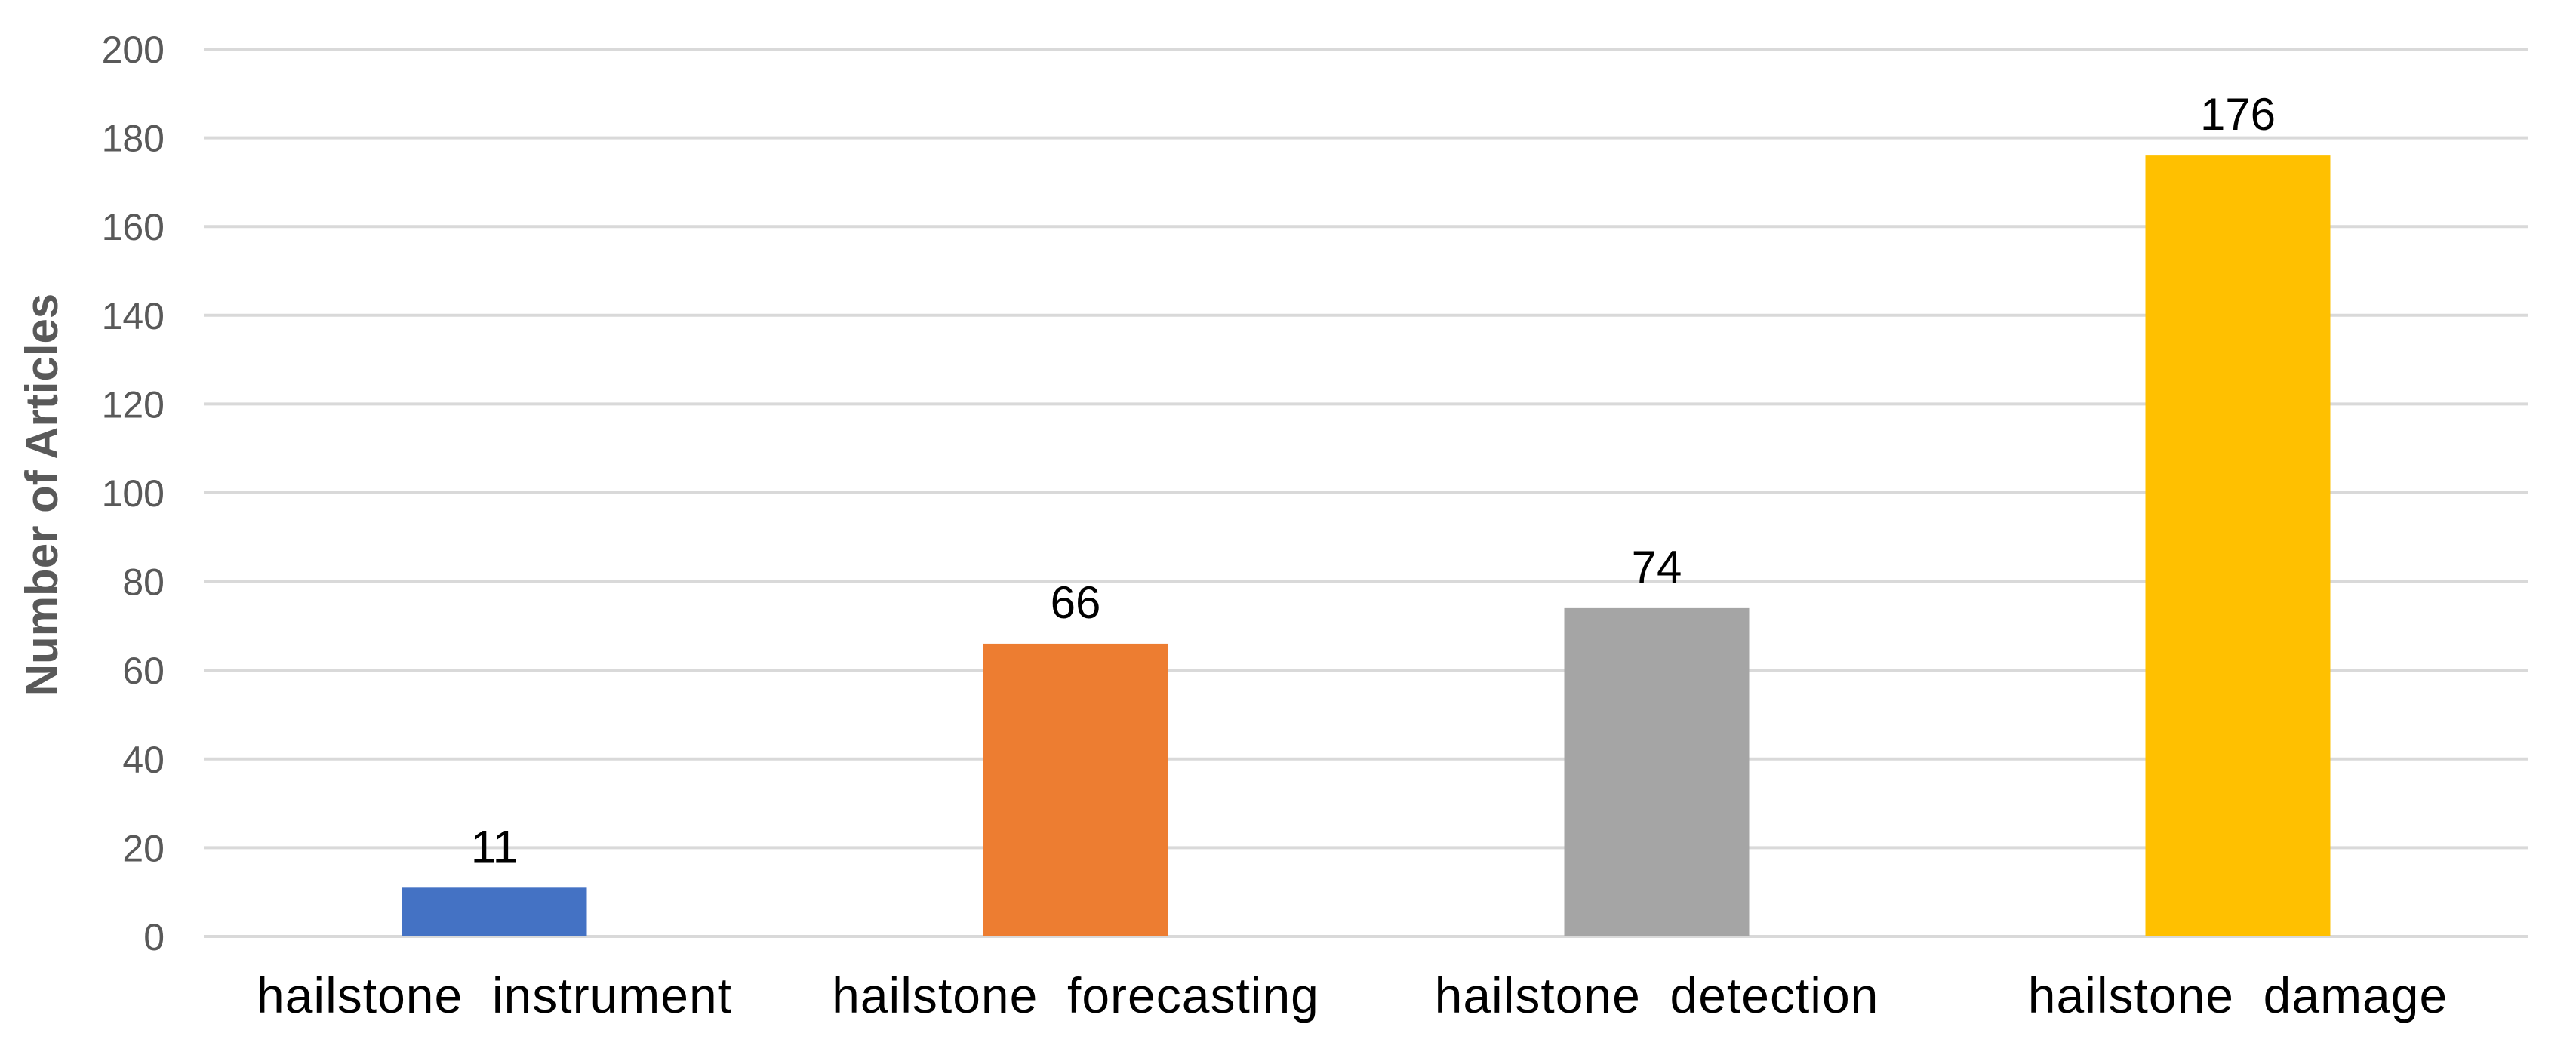 The image size is (2576, 1061). Describe the element at coordinates (1657, 995) in the screenshot. I see `x-category-label: hailstone detection` at that location.